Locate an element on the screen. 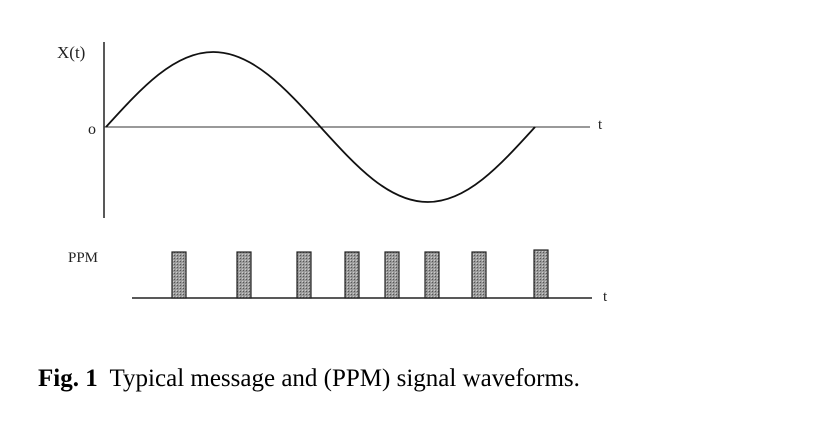  ppm-pulses is located at coordinates (360, 274).